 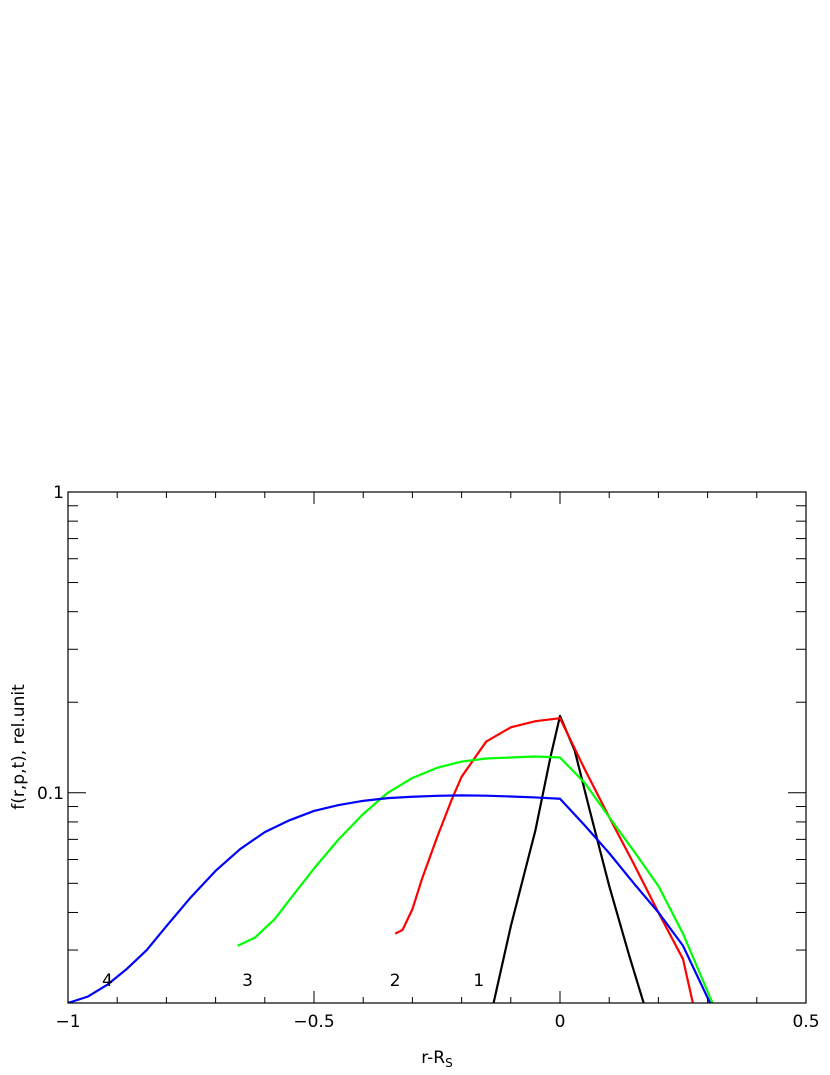 I want to click on x-tick-label: 0, so click(x=560, y=1022).